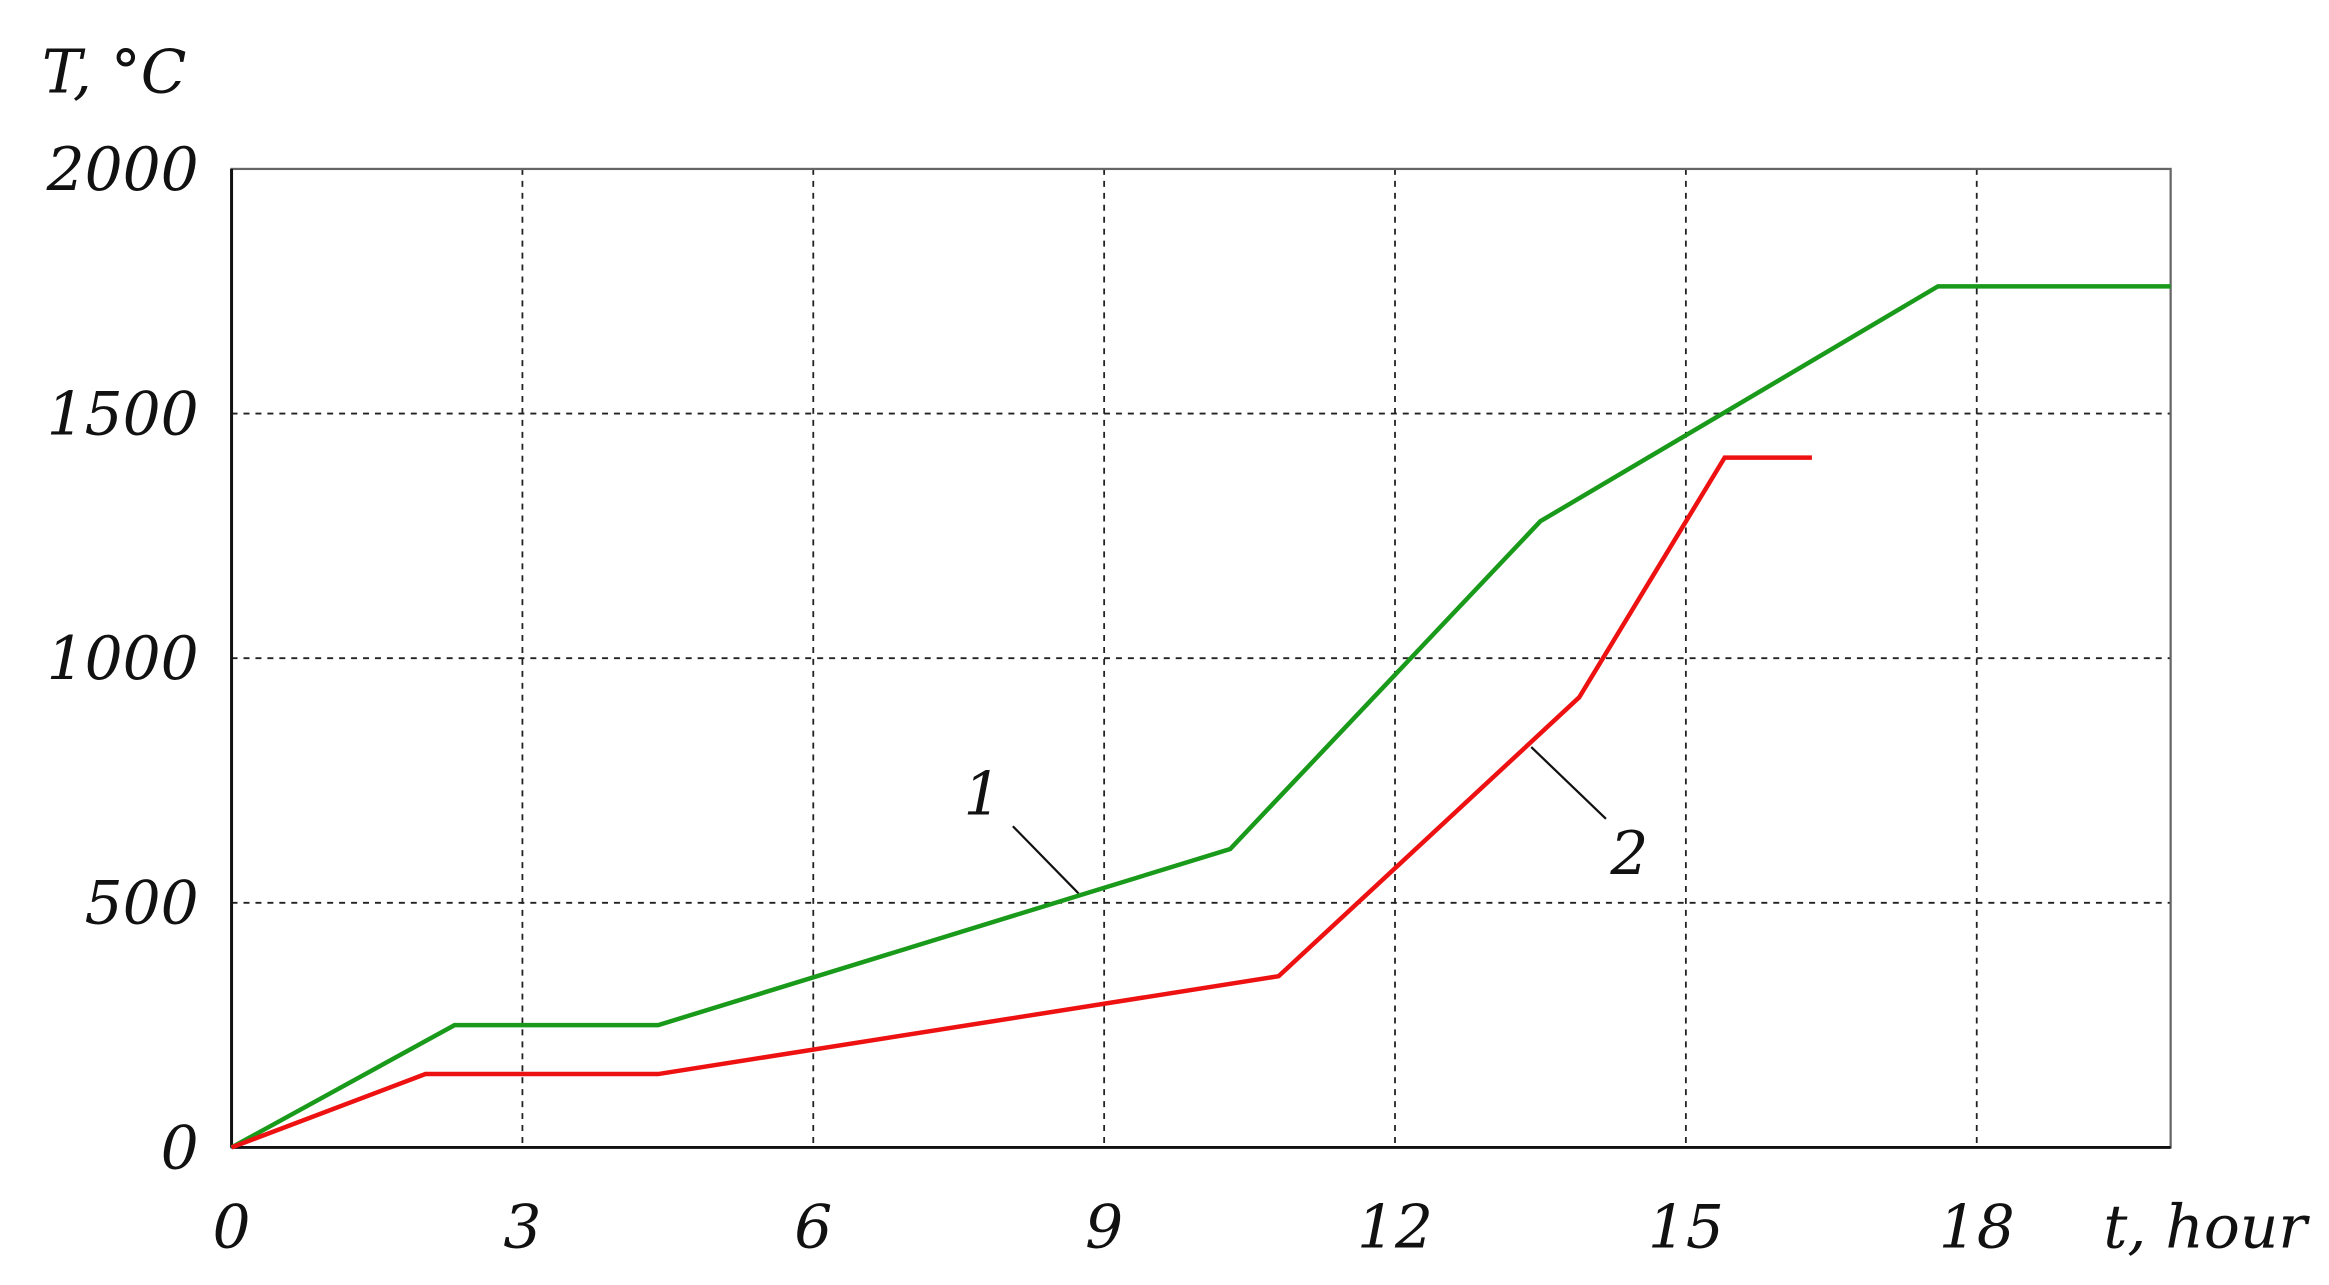 Image resolution: width=2329 pixels, height=1285 pixels. What do you see at coordinates (123, 414) in the screenshot?
I see `y-tick-label: 1500` at bounding box center [123, 414].